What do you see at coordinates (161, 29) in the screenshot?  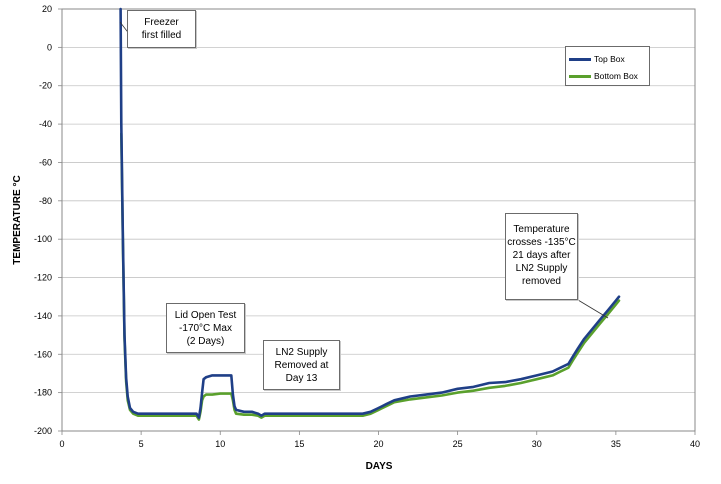 I see `annotation-freezer: Freezer first filled` at bounding box center [161, 29].